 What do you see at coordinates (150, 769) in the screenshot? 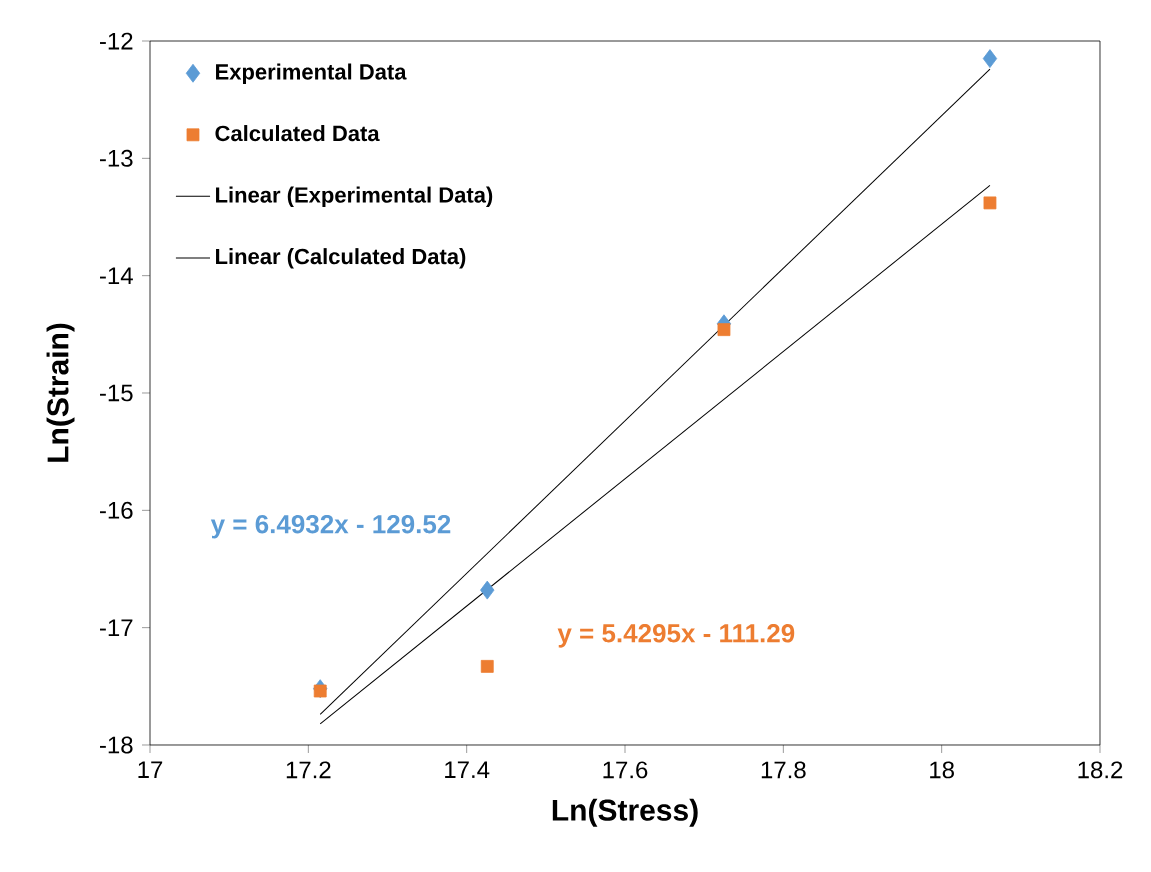
I see `x-tick-label: 17` at bounding box center [150, 769].